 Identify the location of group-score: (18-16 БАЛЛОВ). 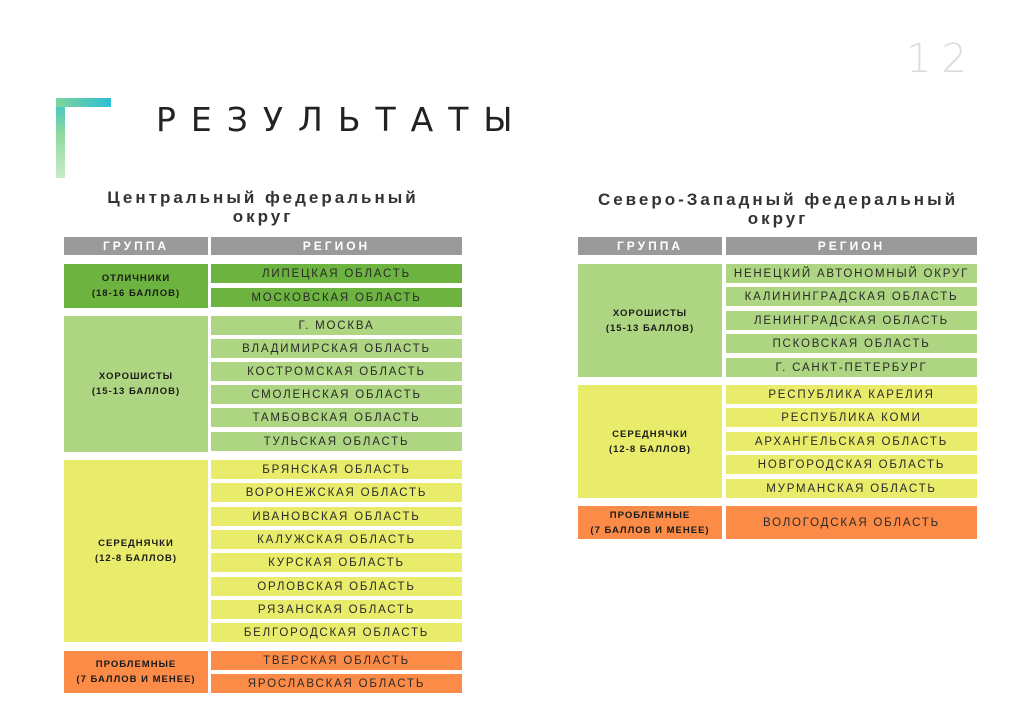
(136, 293).